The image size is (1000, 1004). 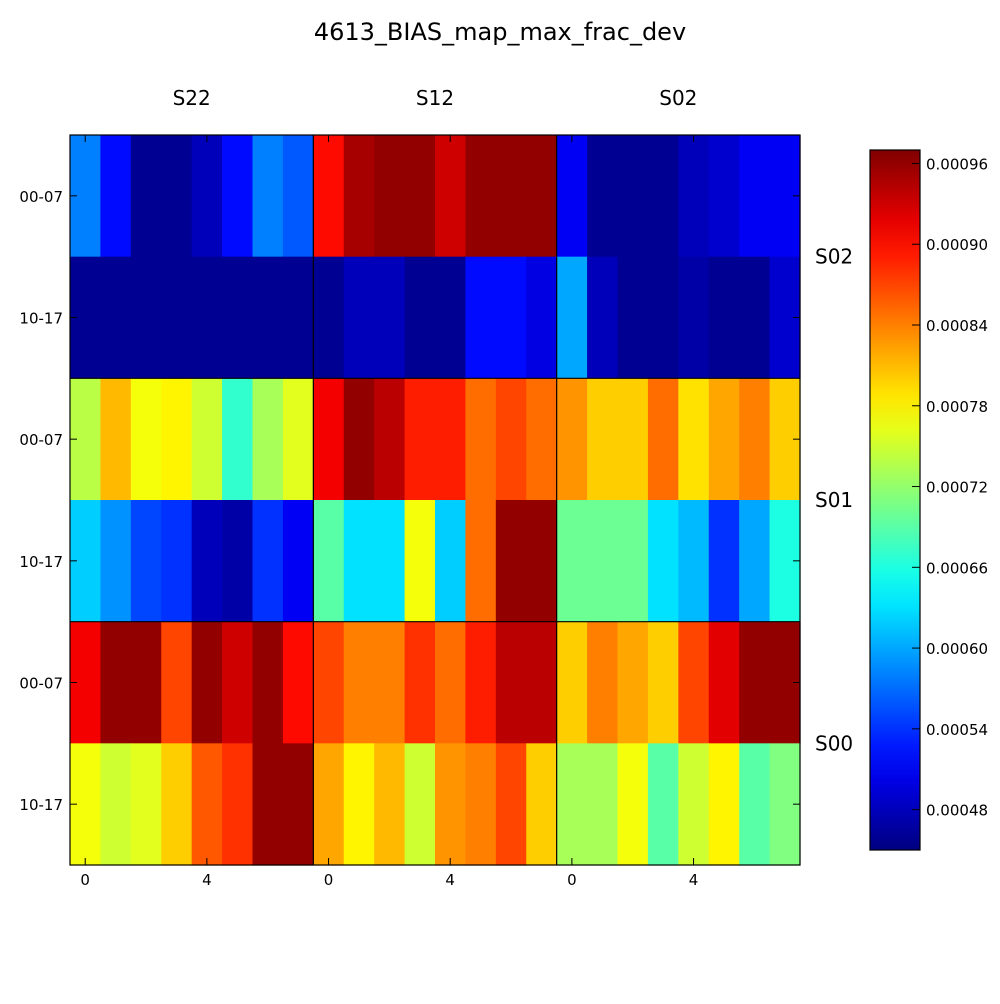 I want to click on colorbar-tick-label: 0.00084, so click(x=957, y=326).